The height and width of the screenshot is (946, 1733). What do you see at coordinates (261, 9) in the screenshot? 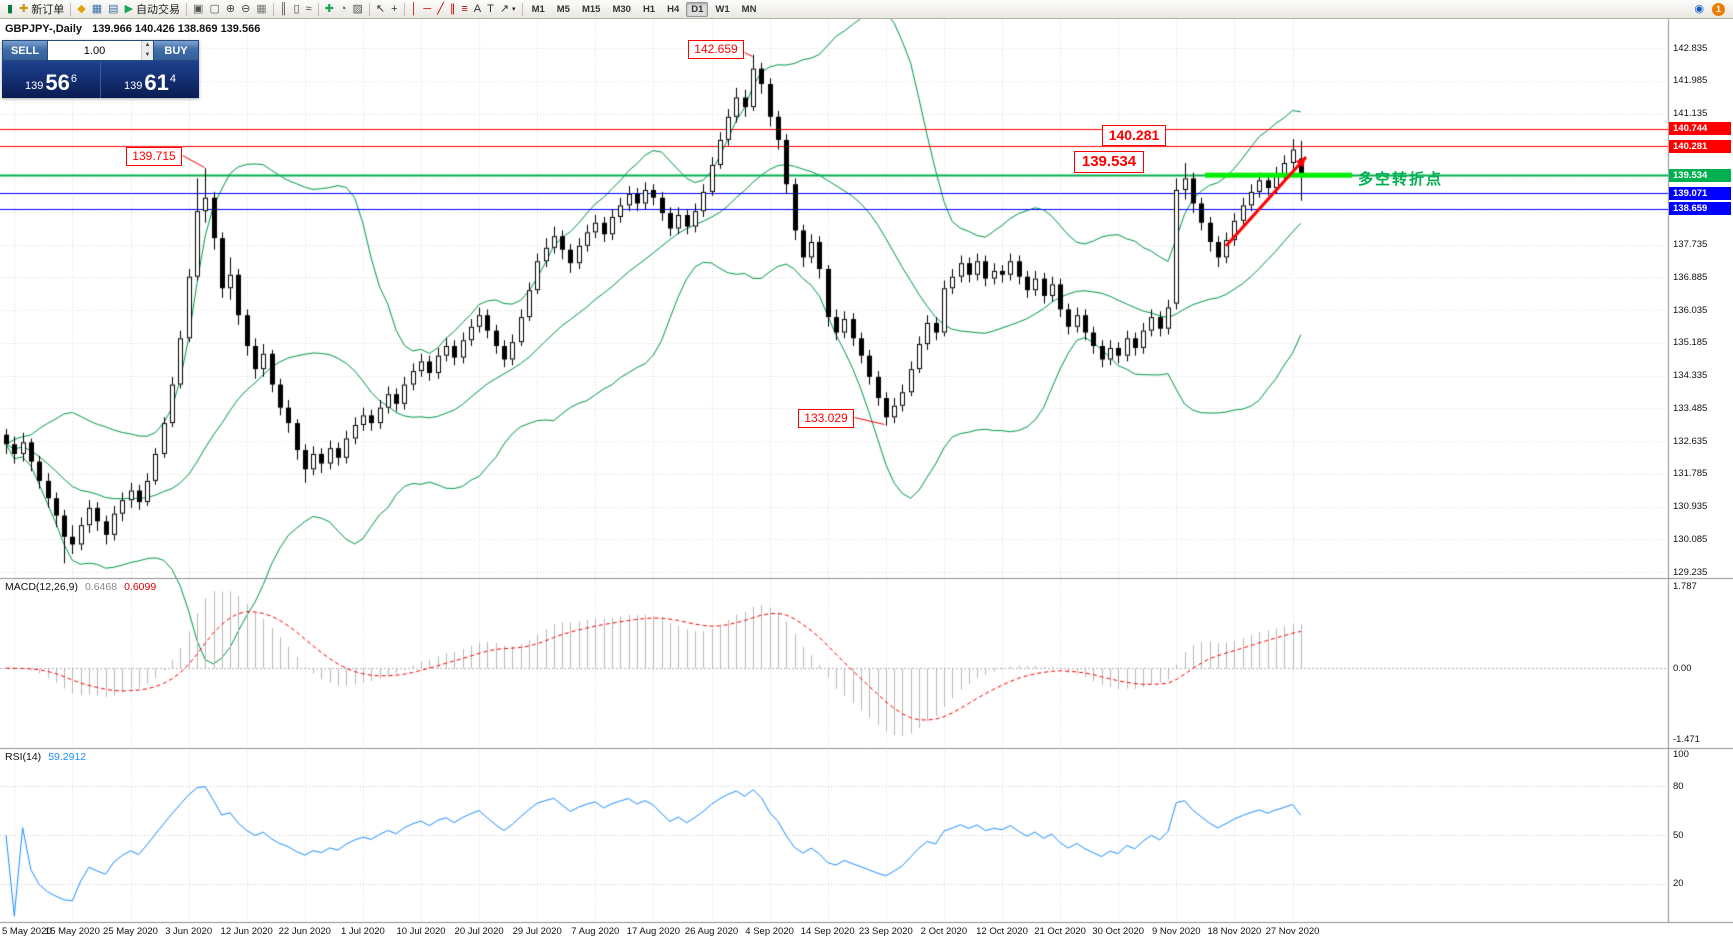
I see `grid-button: ▦` at bounding box center [261, 9].